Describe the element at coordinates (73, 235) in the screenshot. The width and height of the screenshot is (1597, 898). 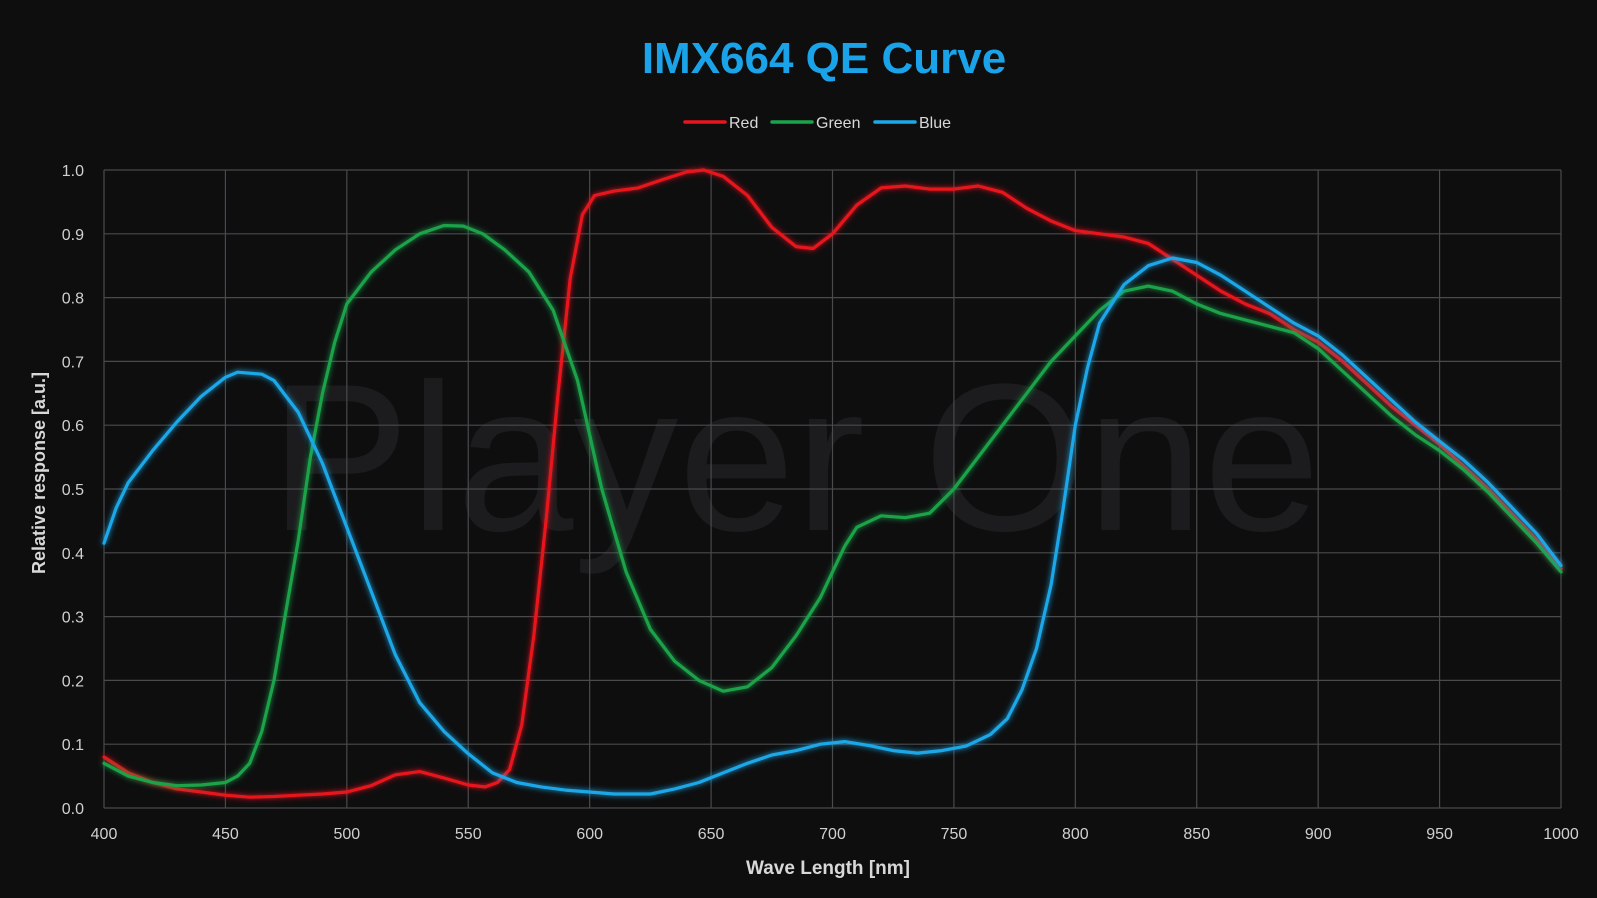
I see `y-tick-label: 0.9` at that location.